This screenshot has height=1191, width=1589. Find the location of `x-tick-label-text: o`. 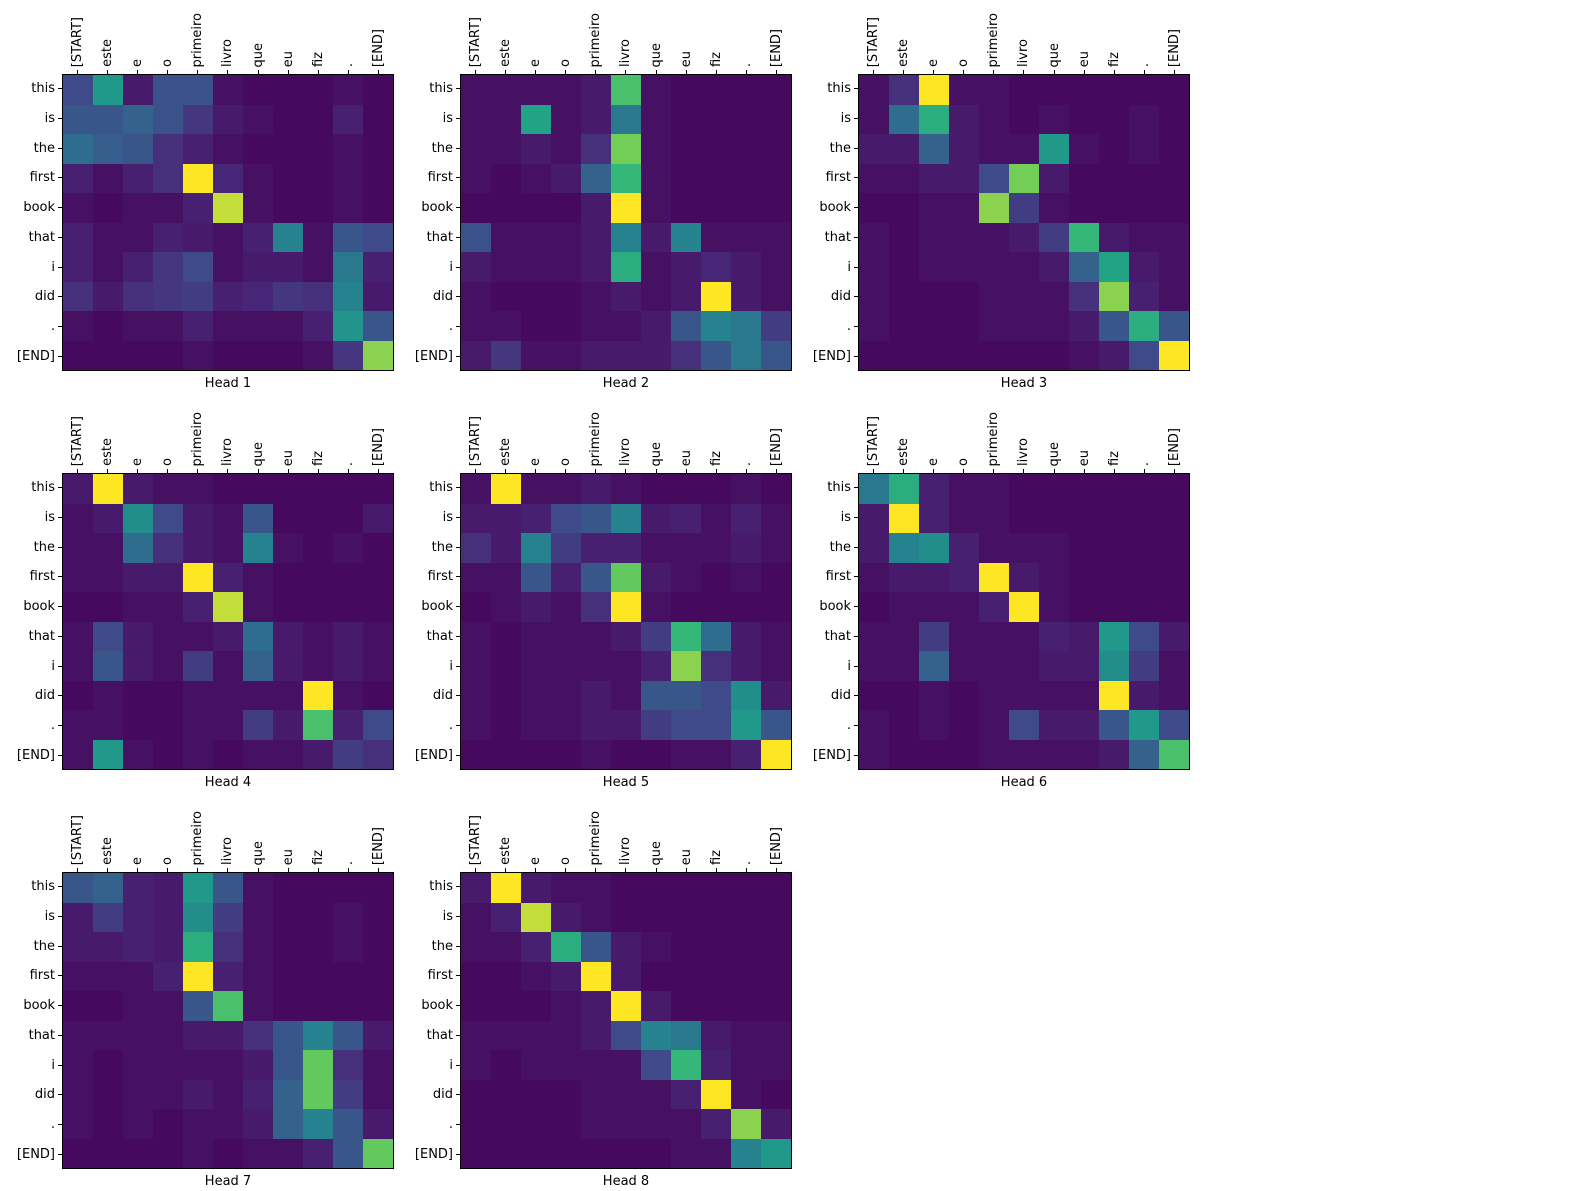

x-tick-label-text: o is located at coordinates (964, 63).